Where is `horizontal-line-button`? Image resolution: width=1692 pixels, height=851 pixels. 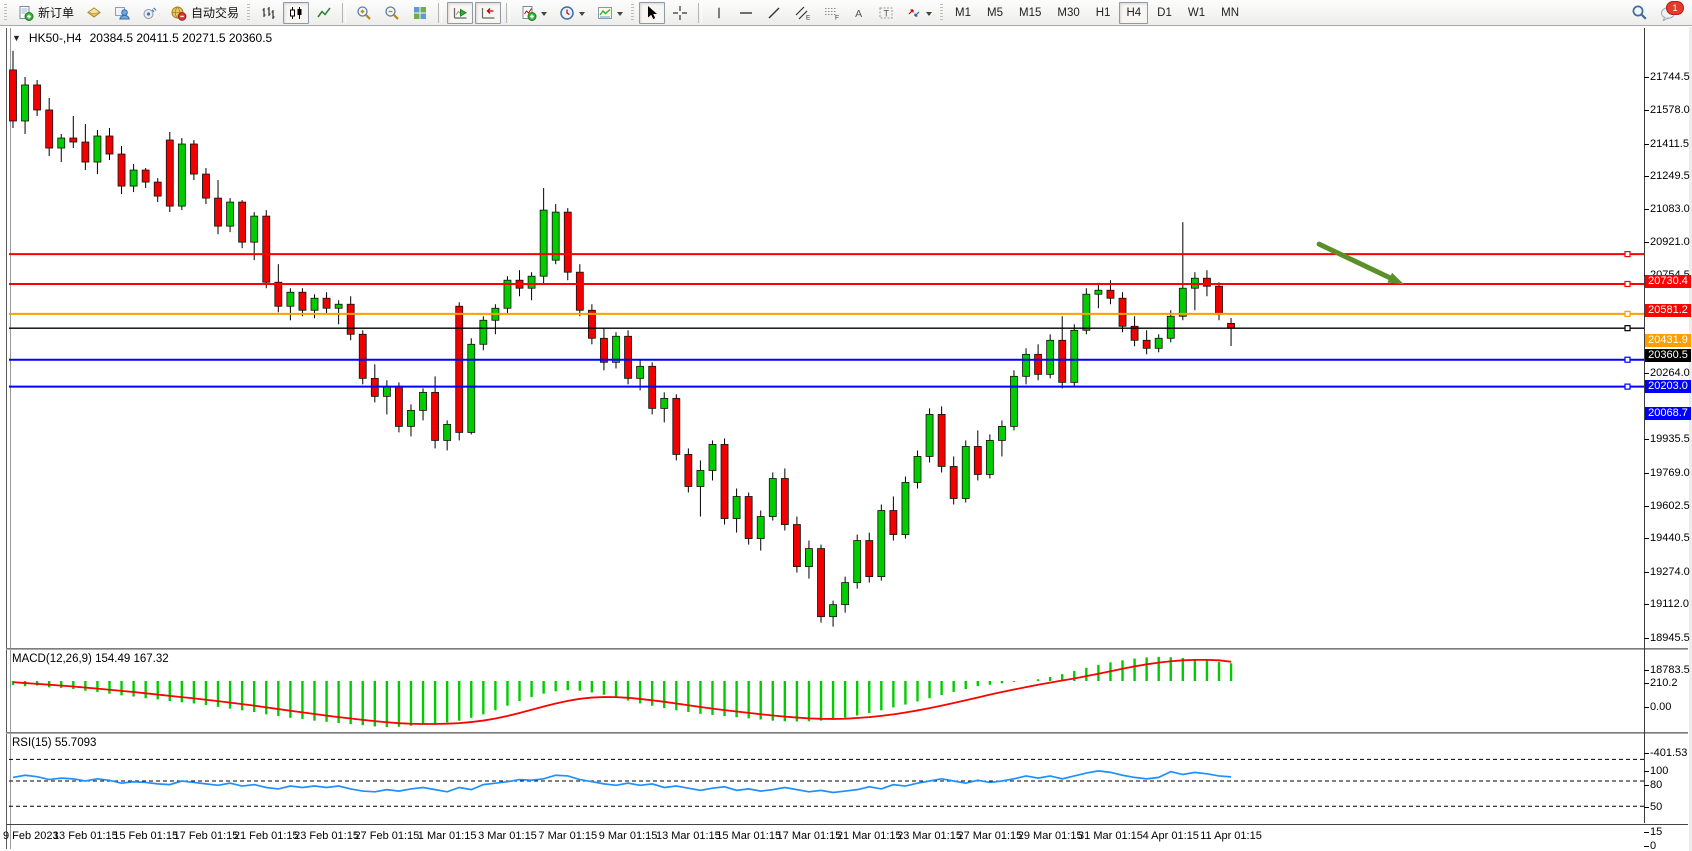 horizontal-line-button is located at coordinates (746, 13).